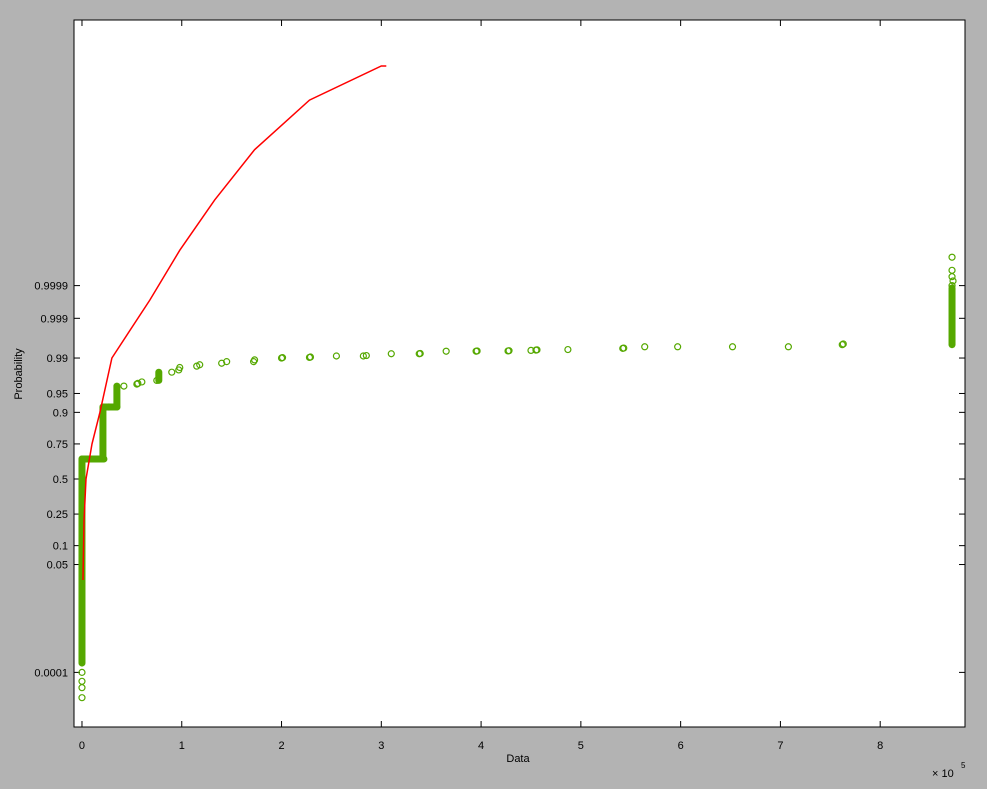  What do you see at coordinates (518, 759) in the screenshot?
I see `x-axis-label: Data` at bounding box center [518, 759].